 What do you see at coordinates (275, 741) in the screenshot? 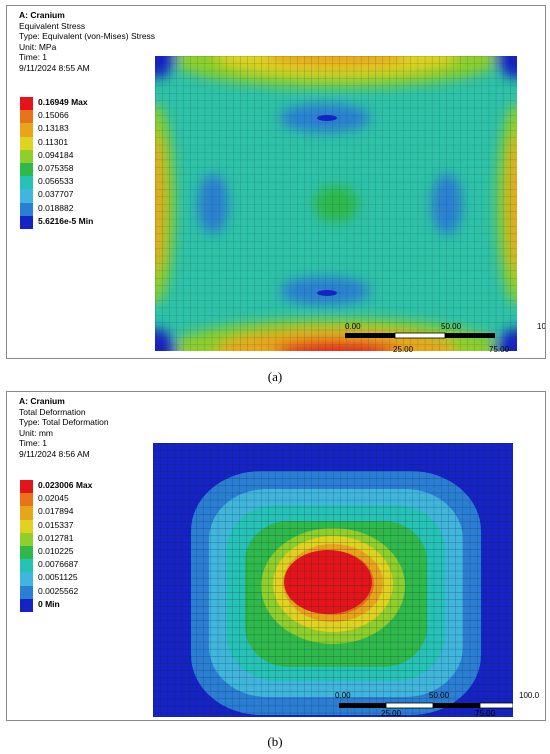
I see `figure-caption-b: (b)` at bounding box center [275, 741].